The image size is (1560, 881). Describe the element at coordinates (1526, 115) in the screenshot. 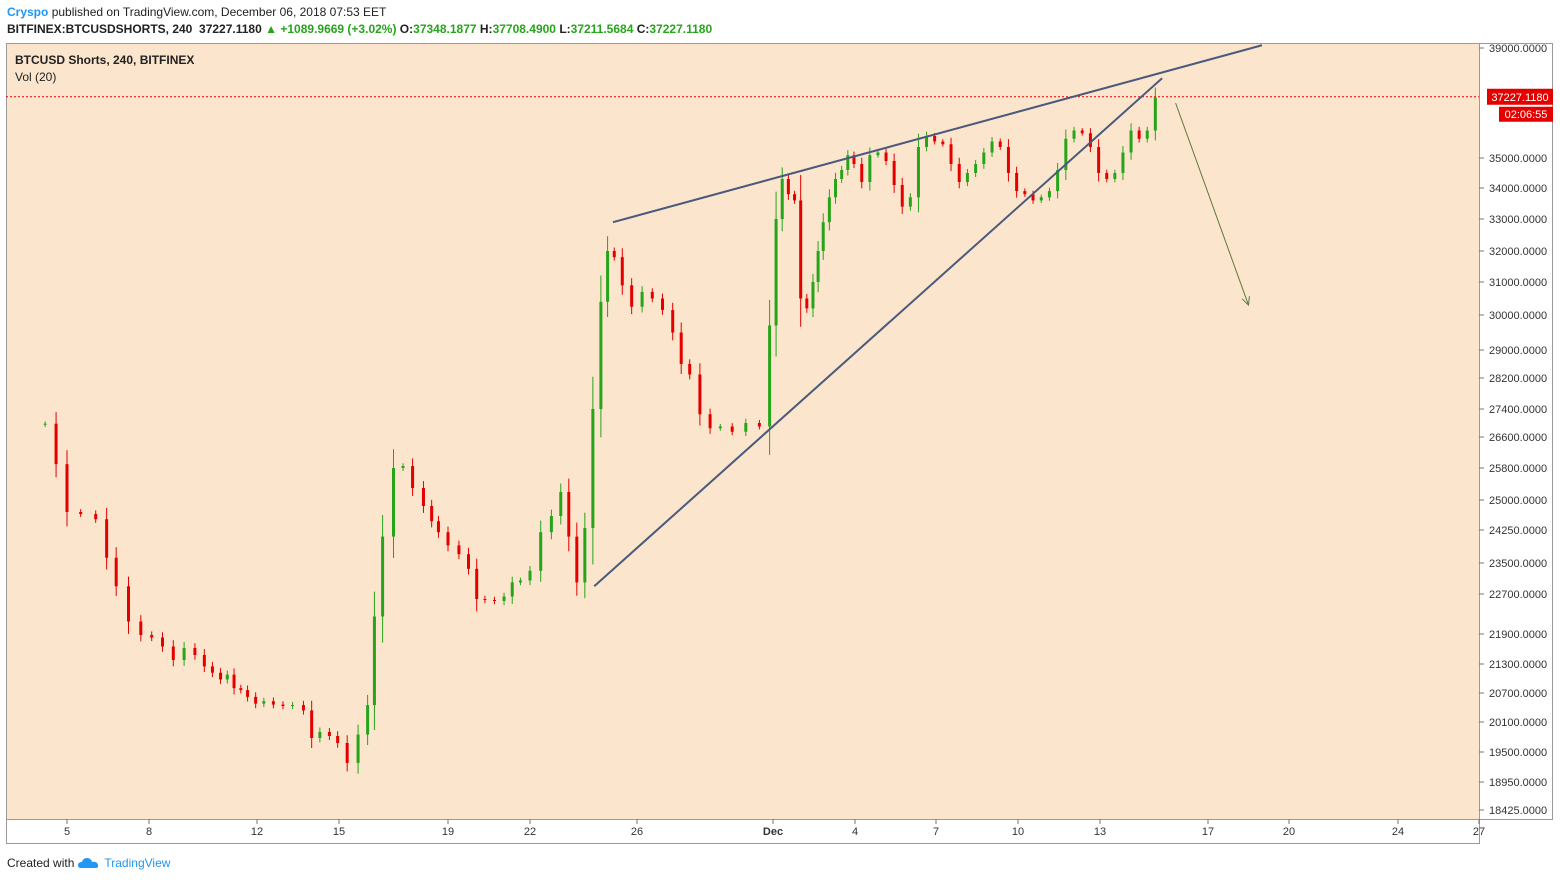

I see `countdown-tag-label: 02:06:55` at that location.